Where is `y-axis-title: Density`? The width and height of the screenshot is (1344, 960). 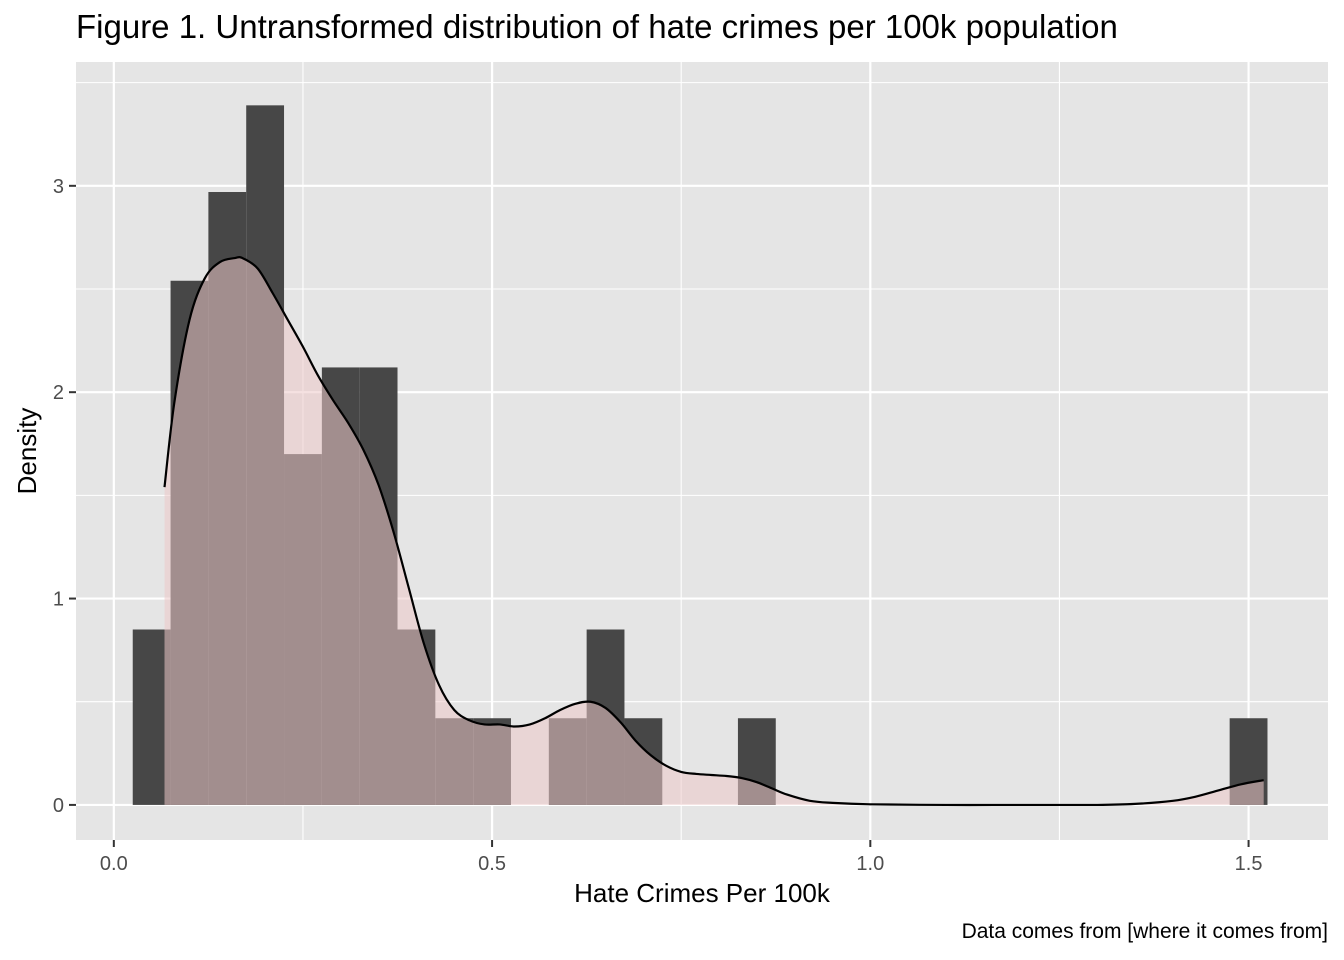
y-axis-title: Density is located at coordinates (27, 451).